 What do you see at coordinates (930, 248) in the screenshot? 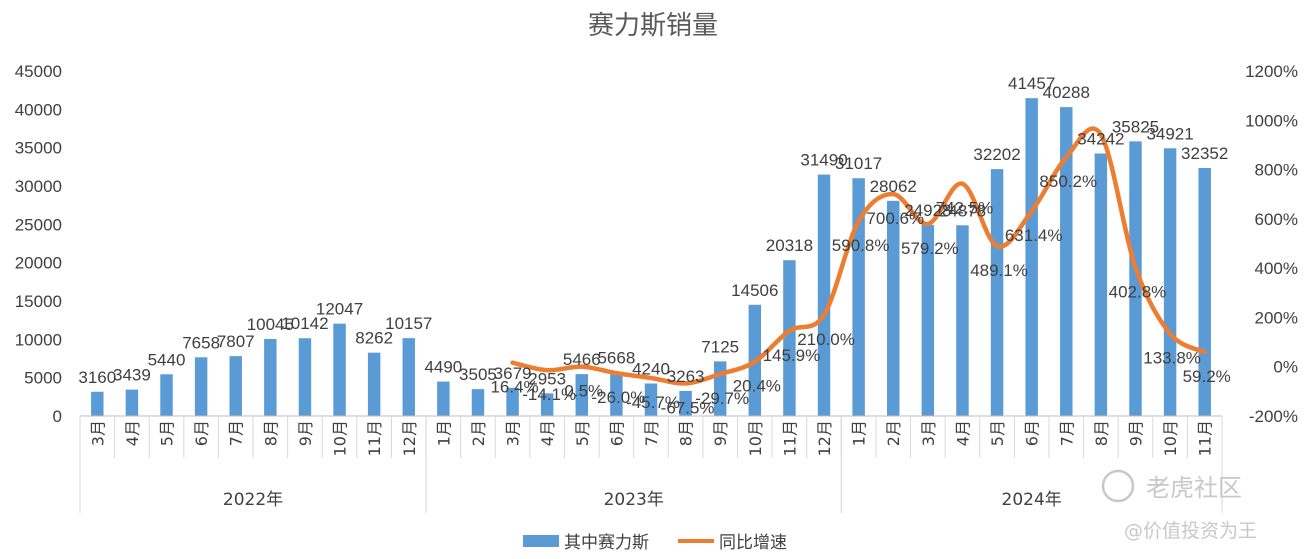
I see `line-data-label: 579.2%` at bounding box center [930, 248].